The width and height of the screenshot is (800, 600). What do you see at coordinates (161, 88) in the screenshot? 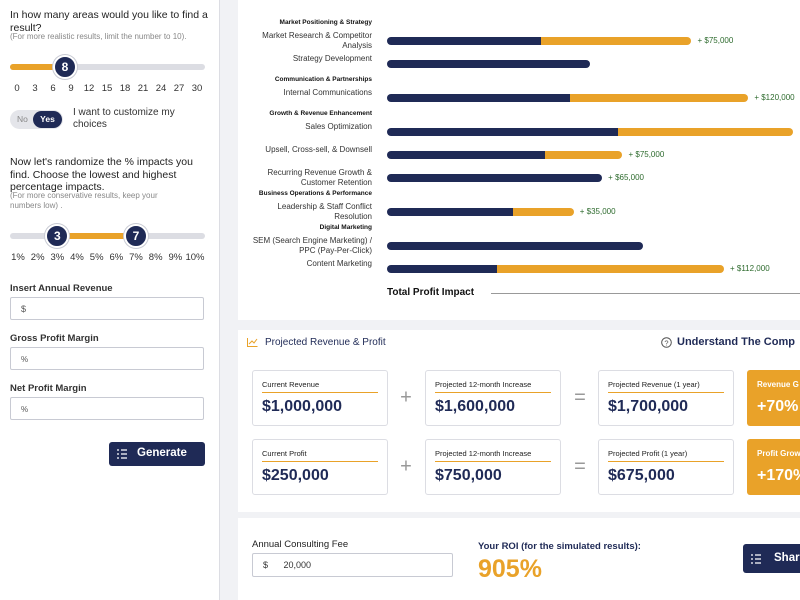
I see `slider-tick-label: 24` at bounding box center [161, 88].